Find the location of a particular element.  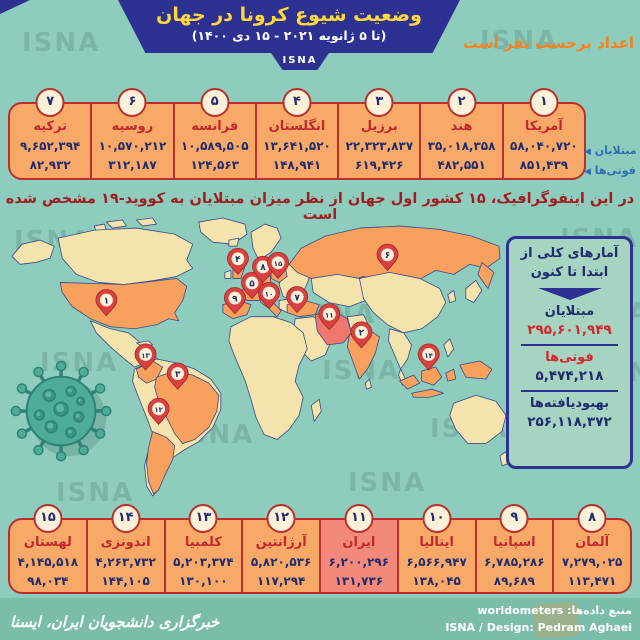

country-name: کلمبیا is located at coordinates (203, 542).